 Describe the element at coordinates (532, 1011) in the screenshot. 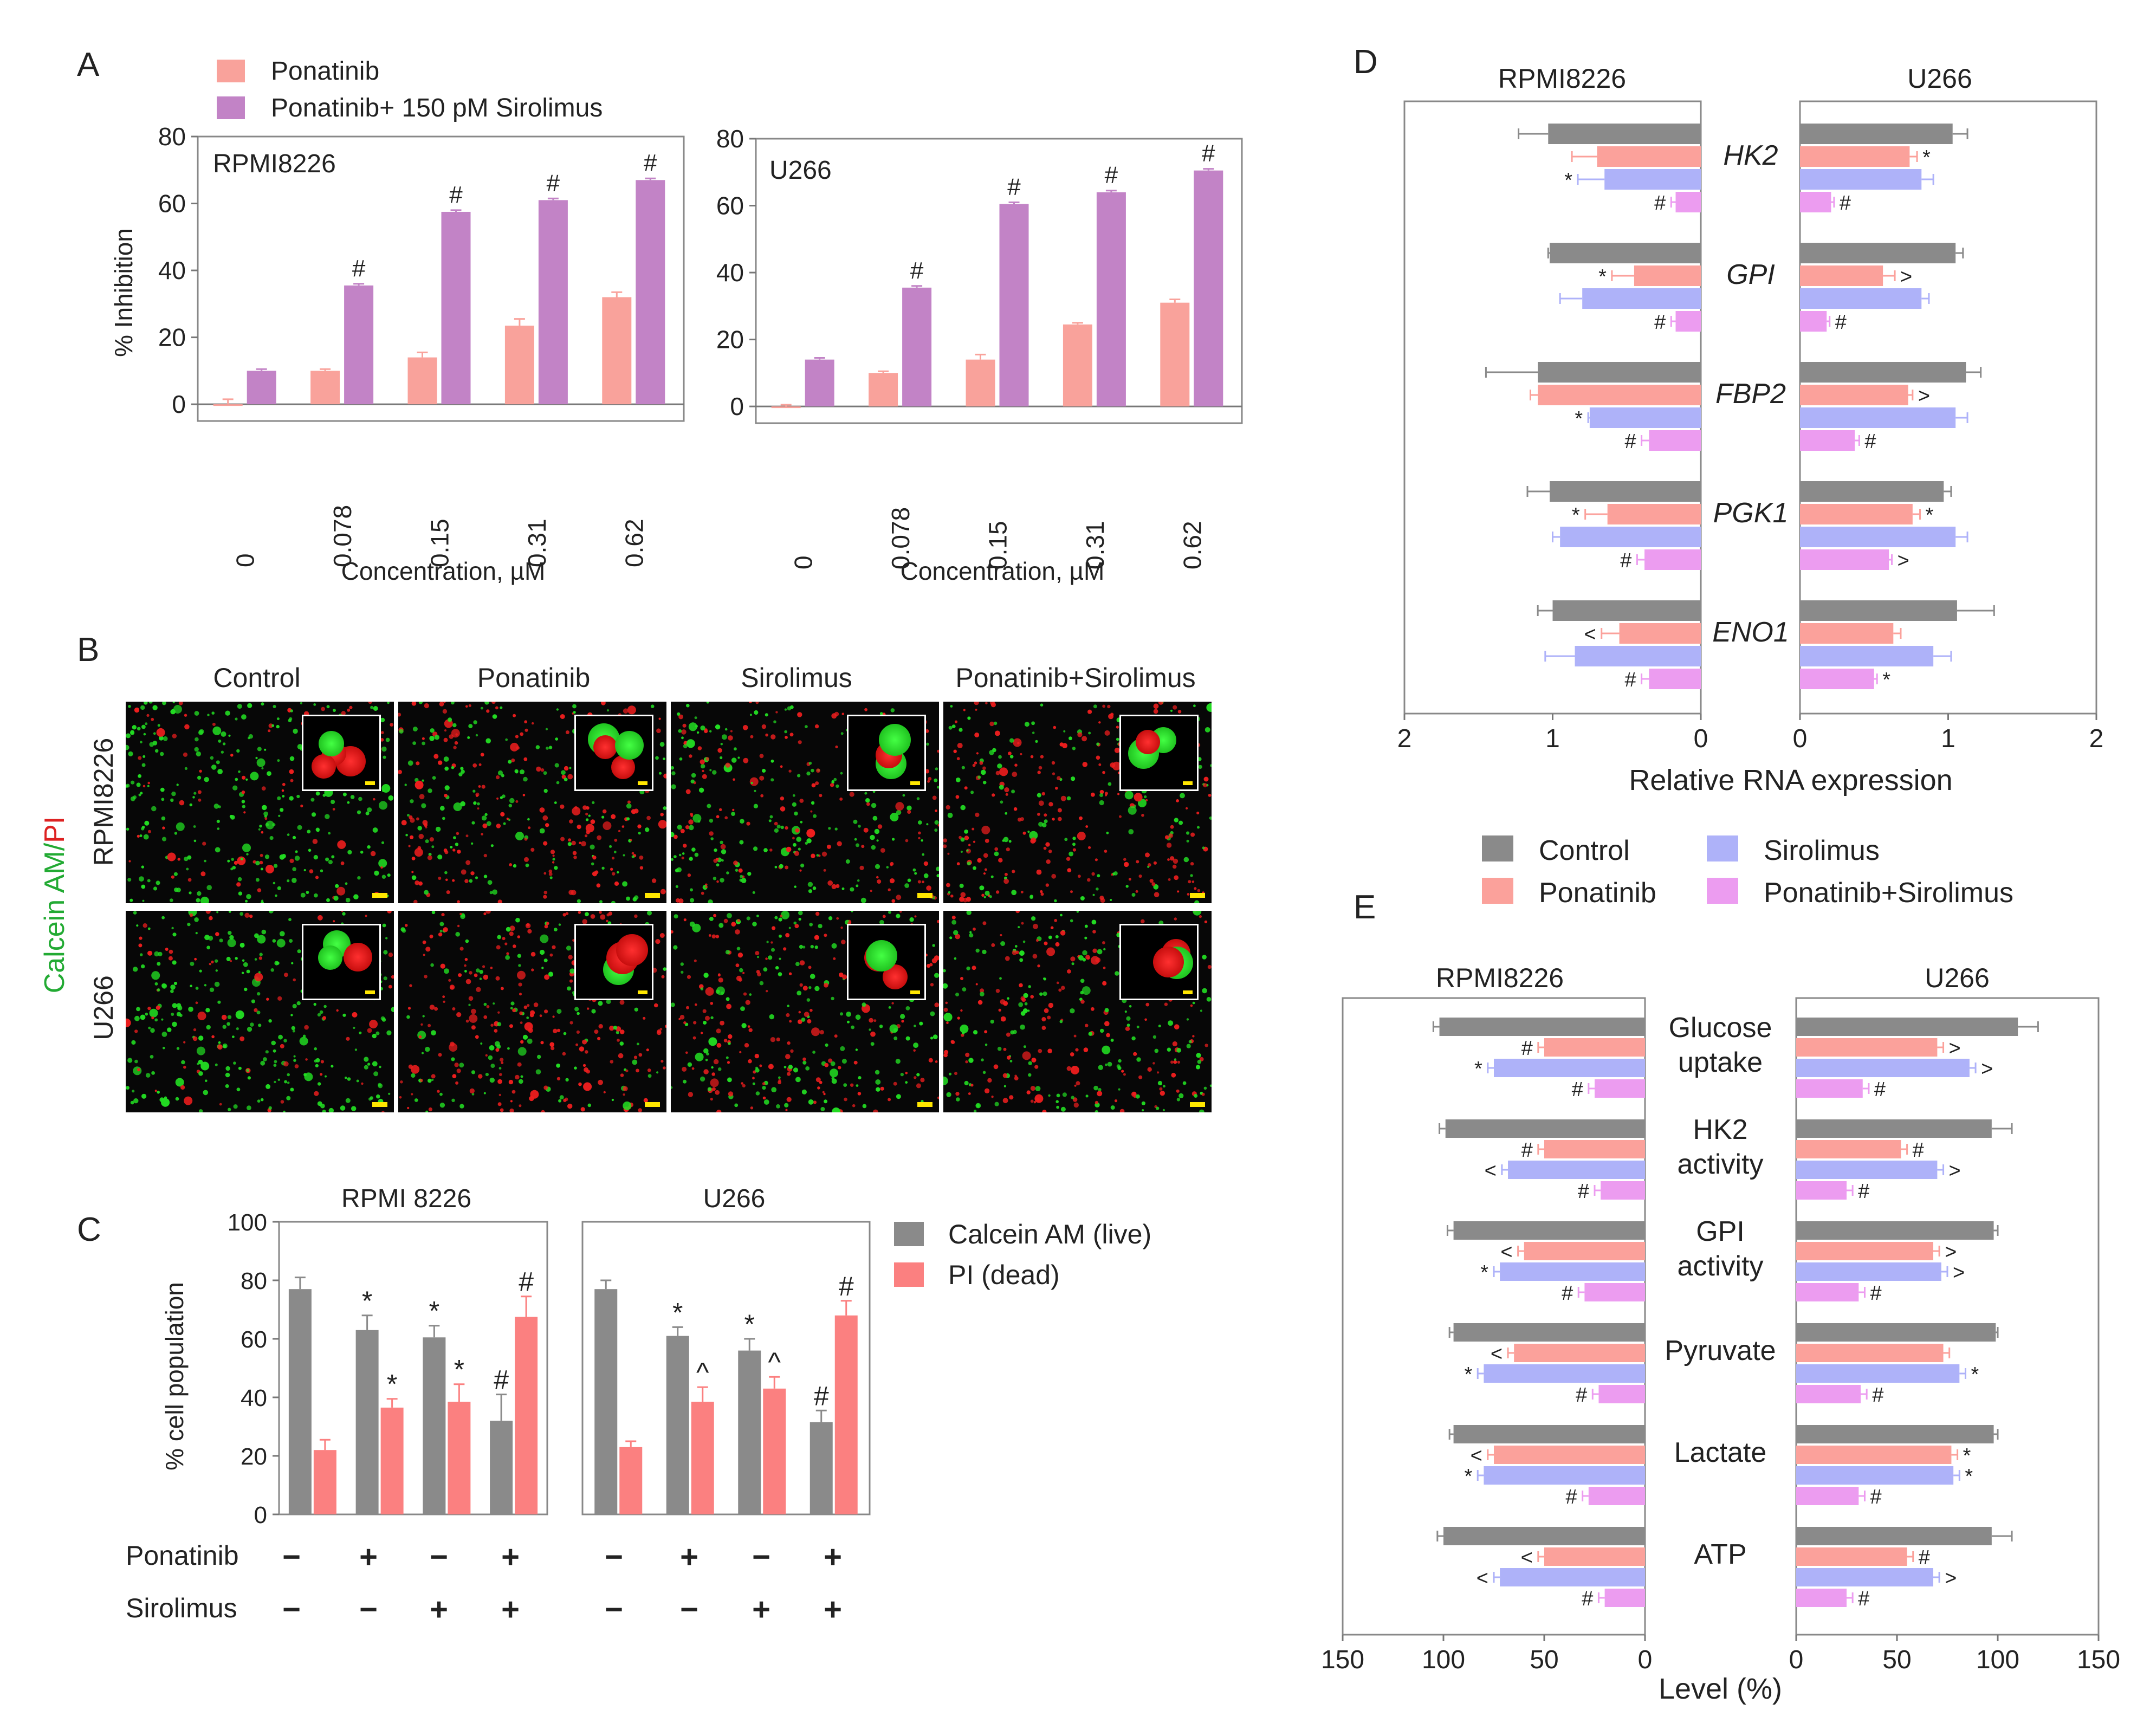

I see `cell-field` at that location.